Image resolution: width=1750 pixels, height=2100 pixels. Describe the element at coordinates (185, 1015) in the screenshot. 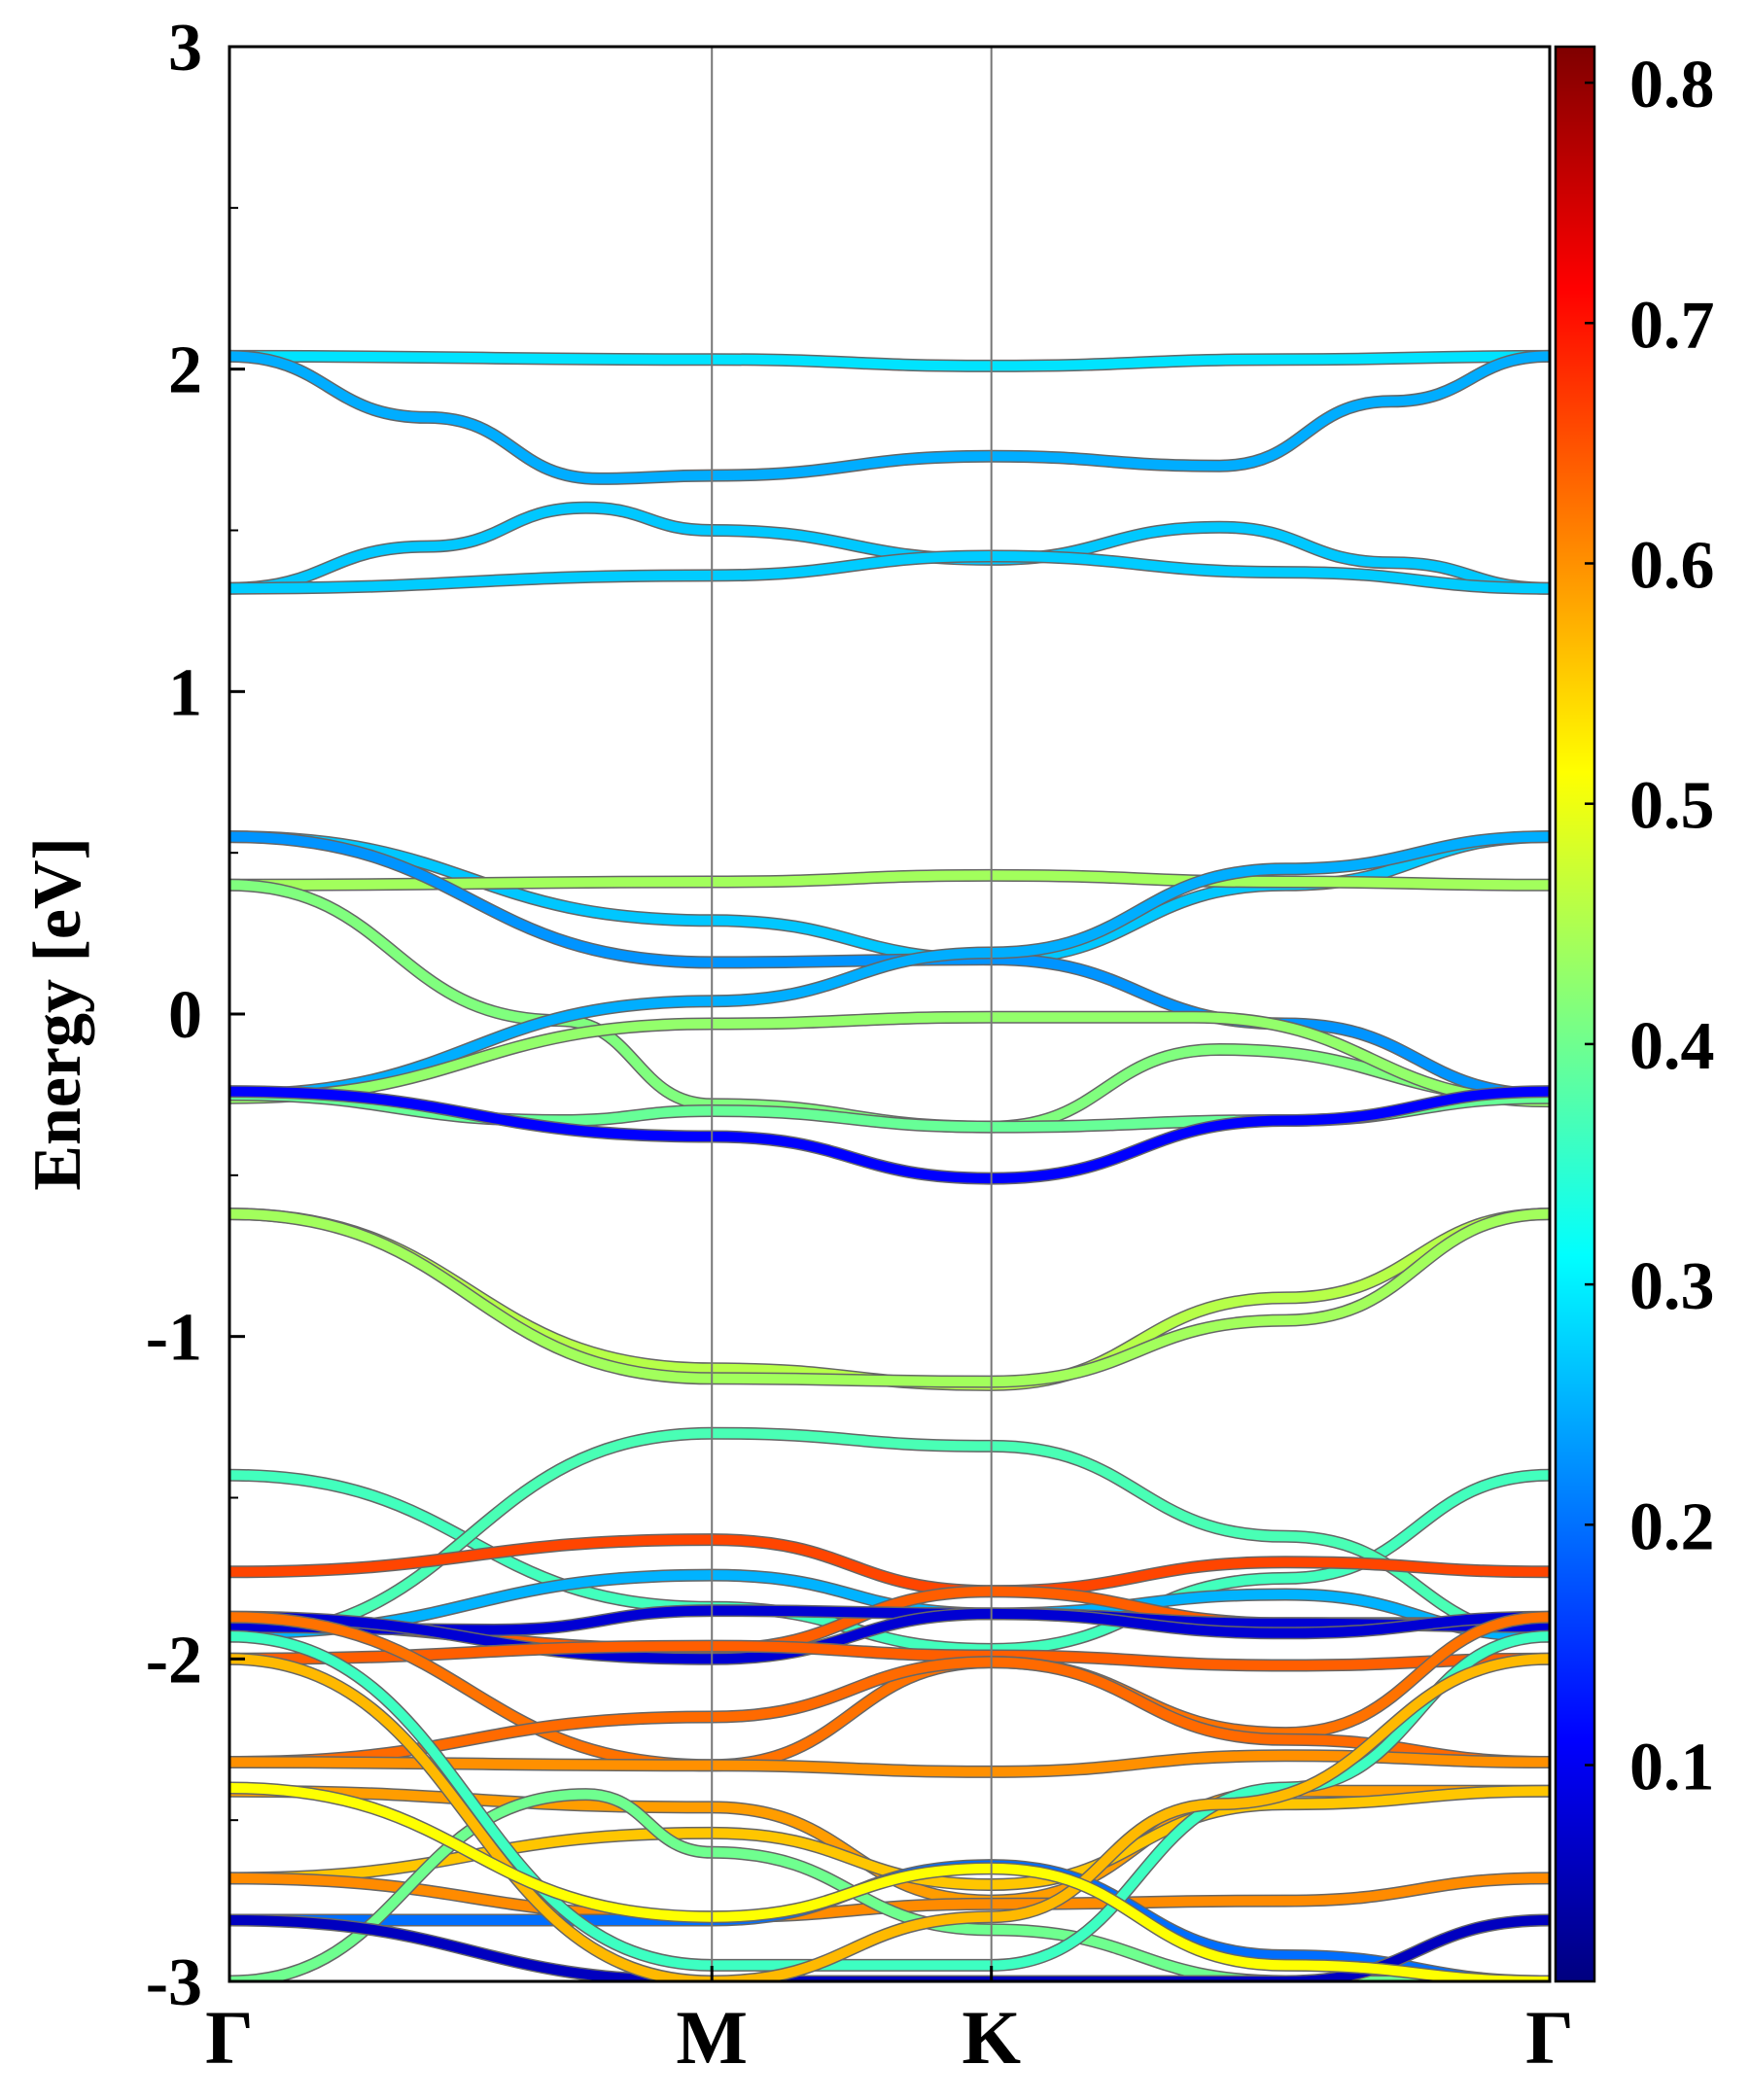

I see `y-tick-label: 0` at that location.